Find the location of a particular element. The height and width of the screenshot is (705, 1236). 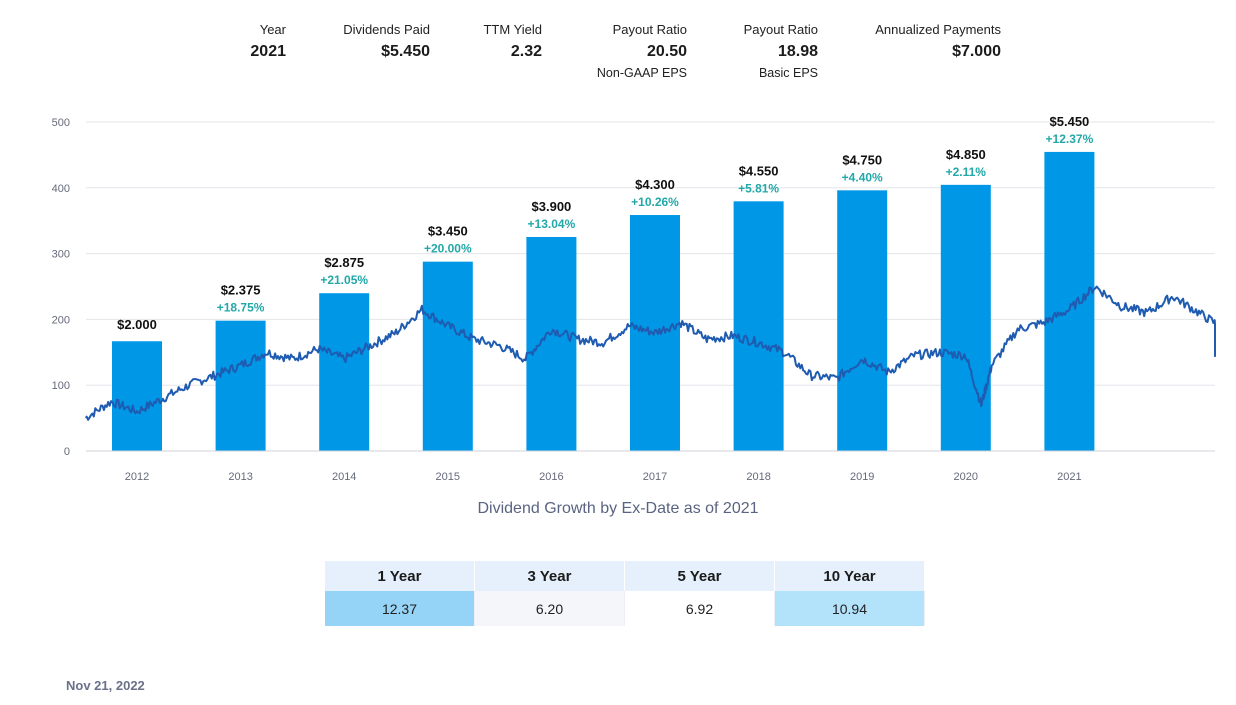

bar-value-label: $2.375 is located at coordinates (241, 290).